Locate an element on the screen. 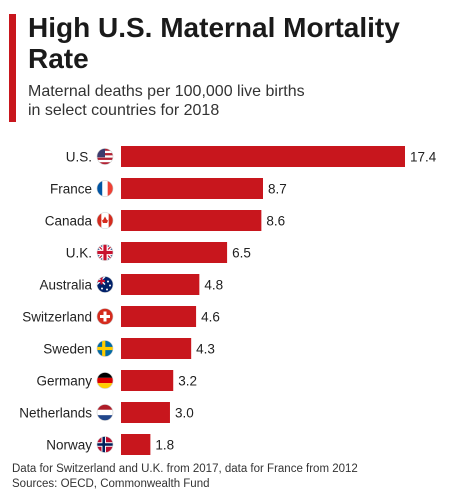 Image resolution: width=451 pixels, height=500 pixels. value-label: 6.5 is located at coordinates (241, 253).